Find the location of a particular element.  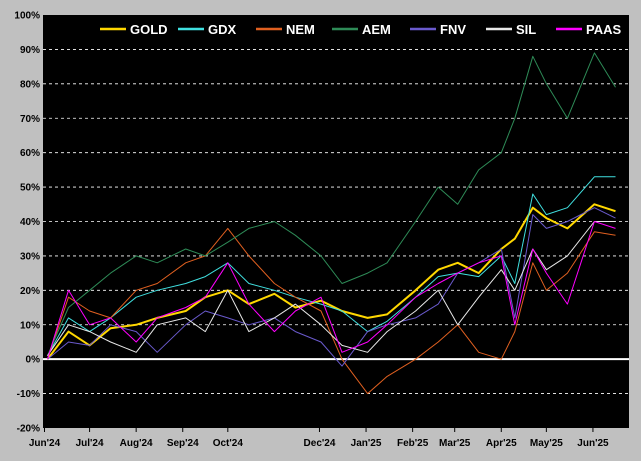

x-tick-label: Mar'25 is located at coordinates (455, 443).